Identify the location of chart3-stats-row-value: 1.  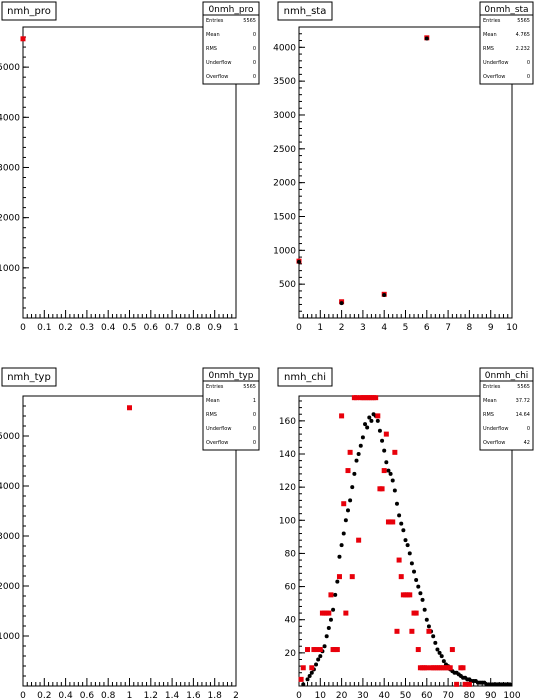
(254, 401).